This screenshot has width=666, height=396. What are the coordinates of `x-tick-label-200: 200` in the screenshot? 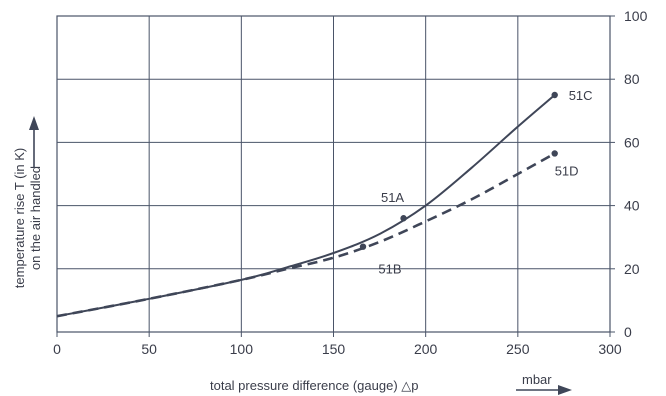 It's located at (426, 349).